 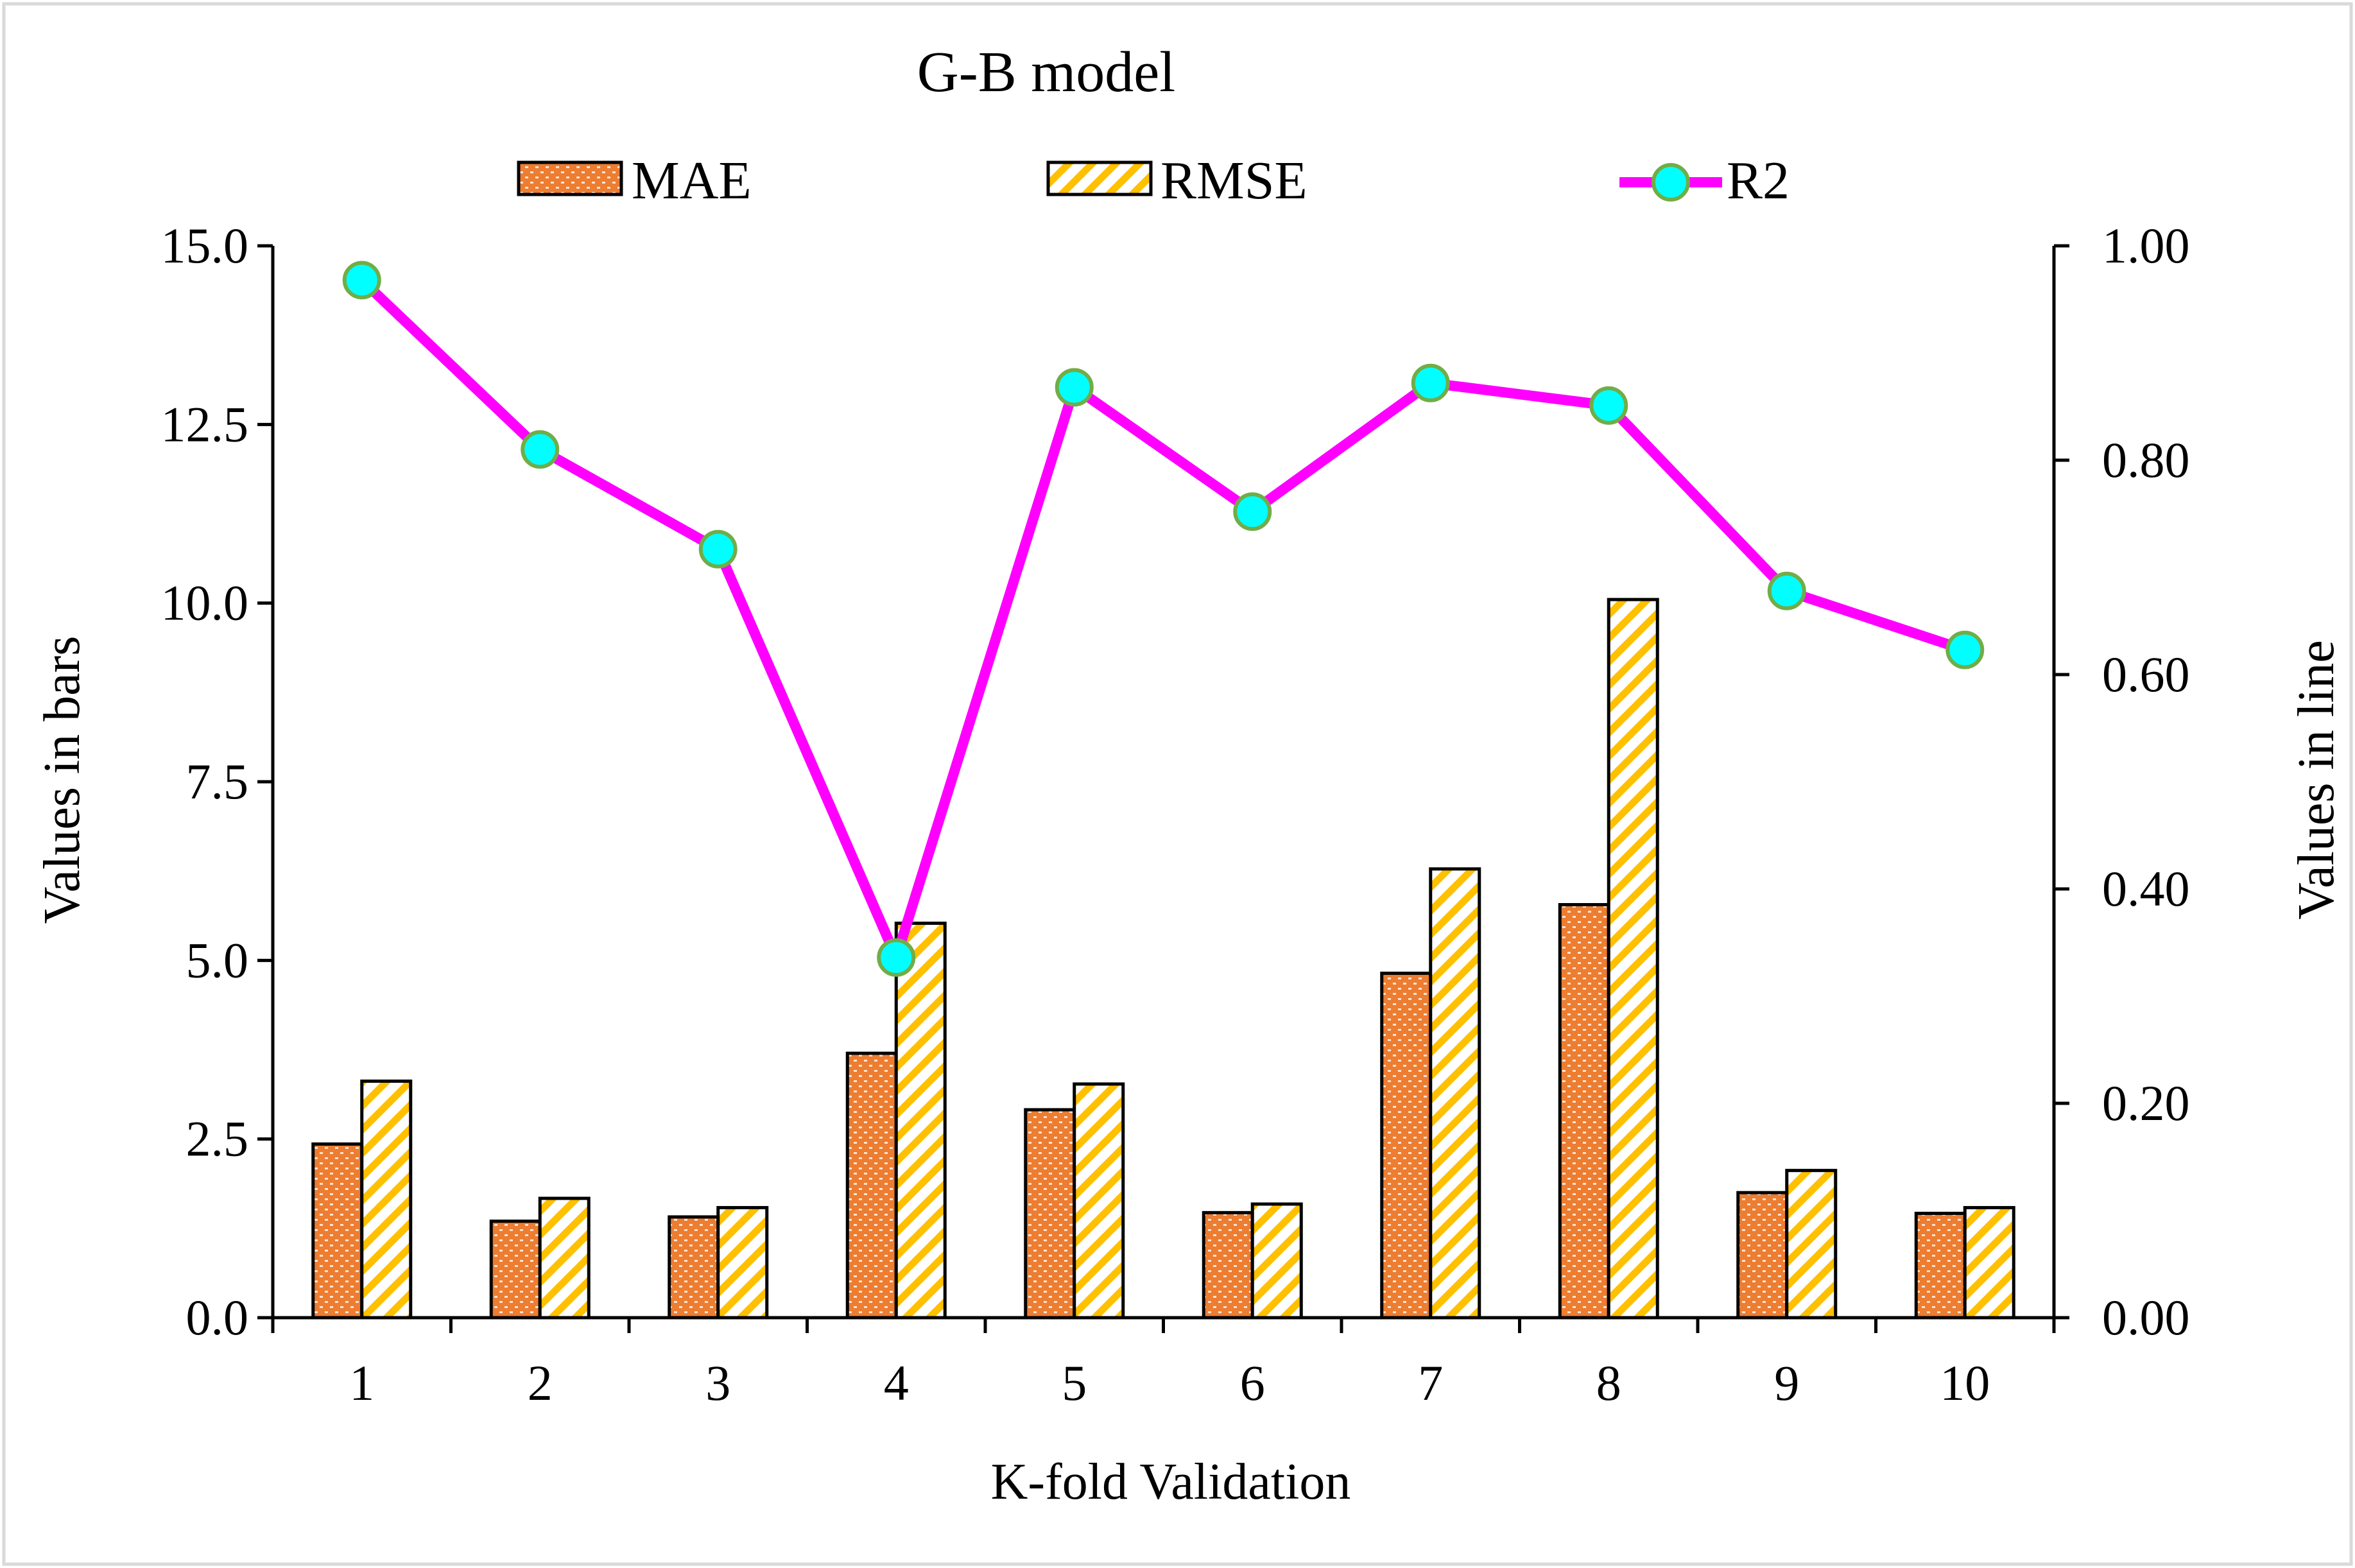 I want to click on legend: MAE RMSE R2, so click(x=1154, y=181).